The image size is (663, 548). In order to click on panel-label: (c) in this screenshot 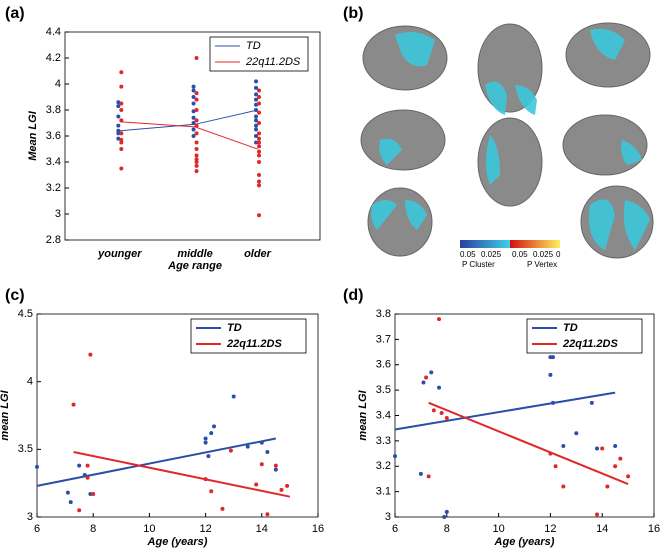, I will do `click(15, 295)`.